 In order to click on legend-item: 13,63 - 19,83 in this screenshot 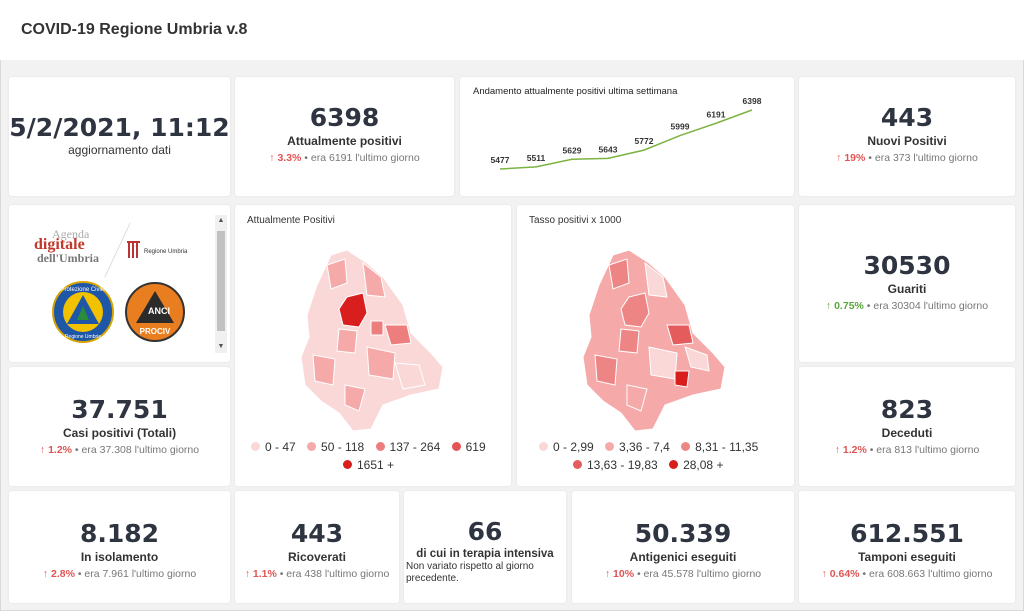, I will do `click(615, 465)`.